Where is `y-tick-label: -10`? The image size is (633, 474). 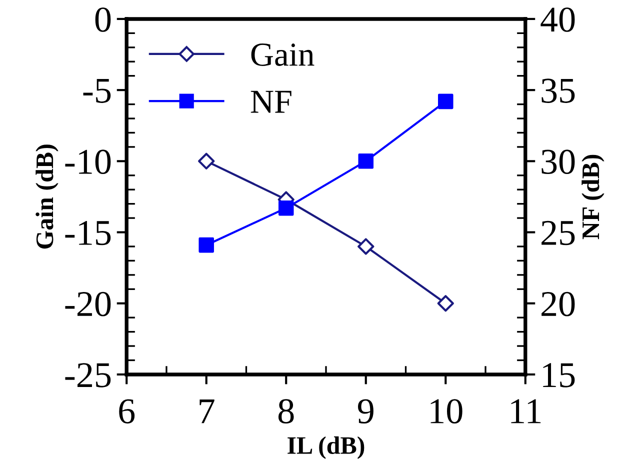 y-tick-label: -10 is located at coordinates (88, 162).